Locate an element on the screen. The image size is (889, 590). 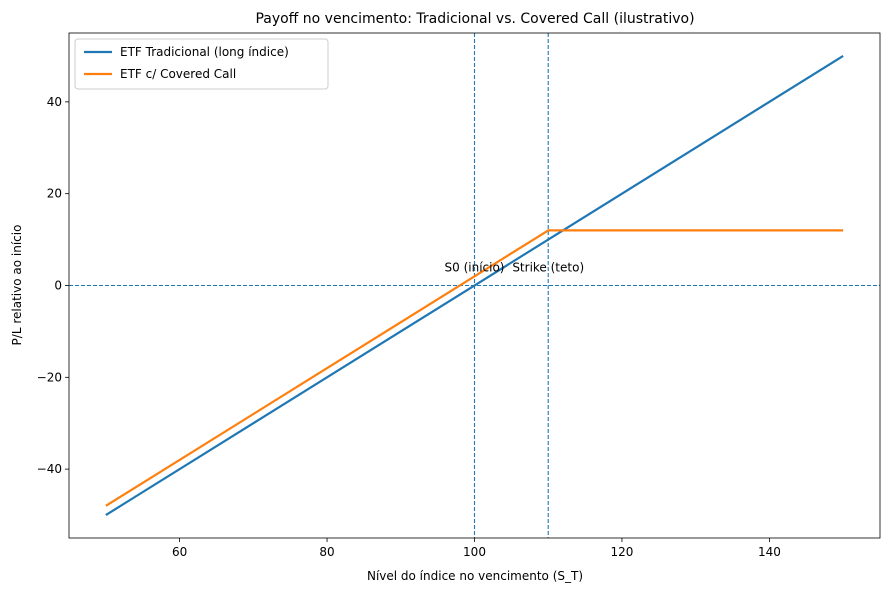
legend-box is located at coordinates (201, 64).